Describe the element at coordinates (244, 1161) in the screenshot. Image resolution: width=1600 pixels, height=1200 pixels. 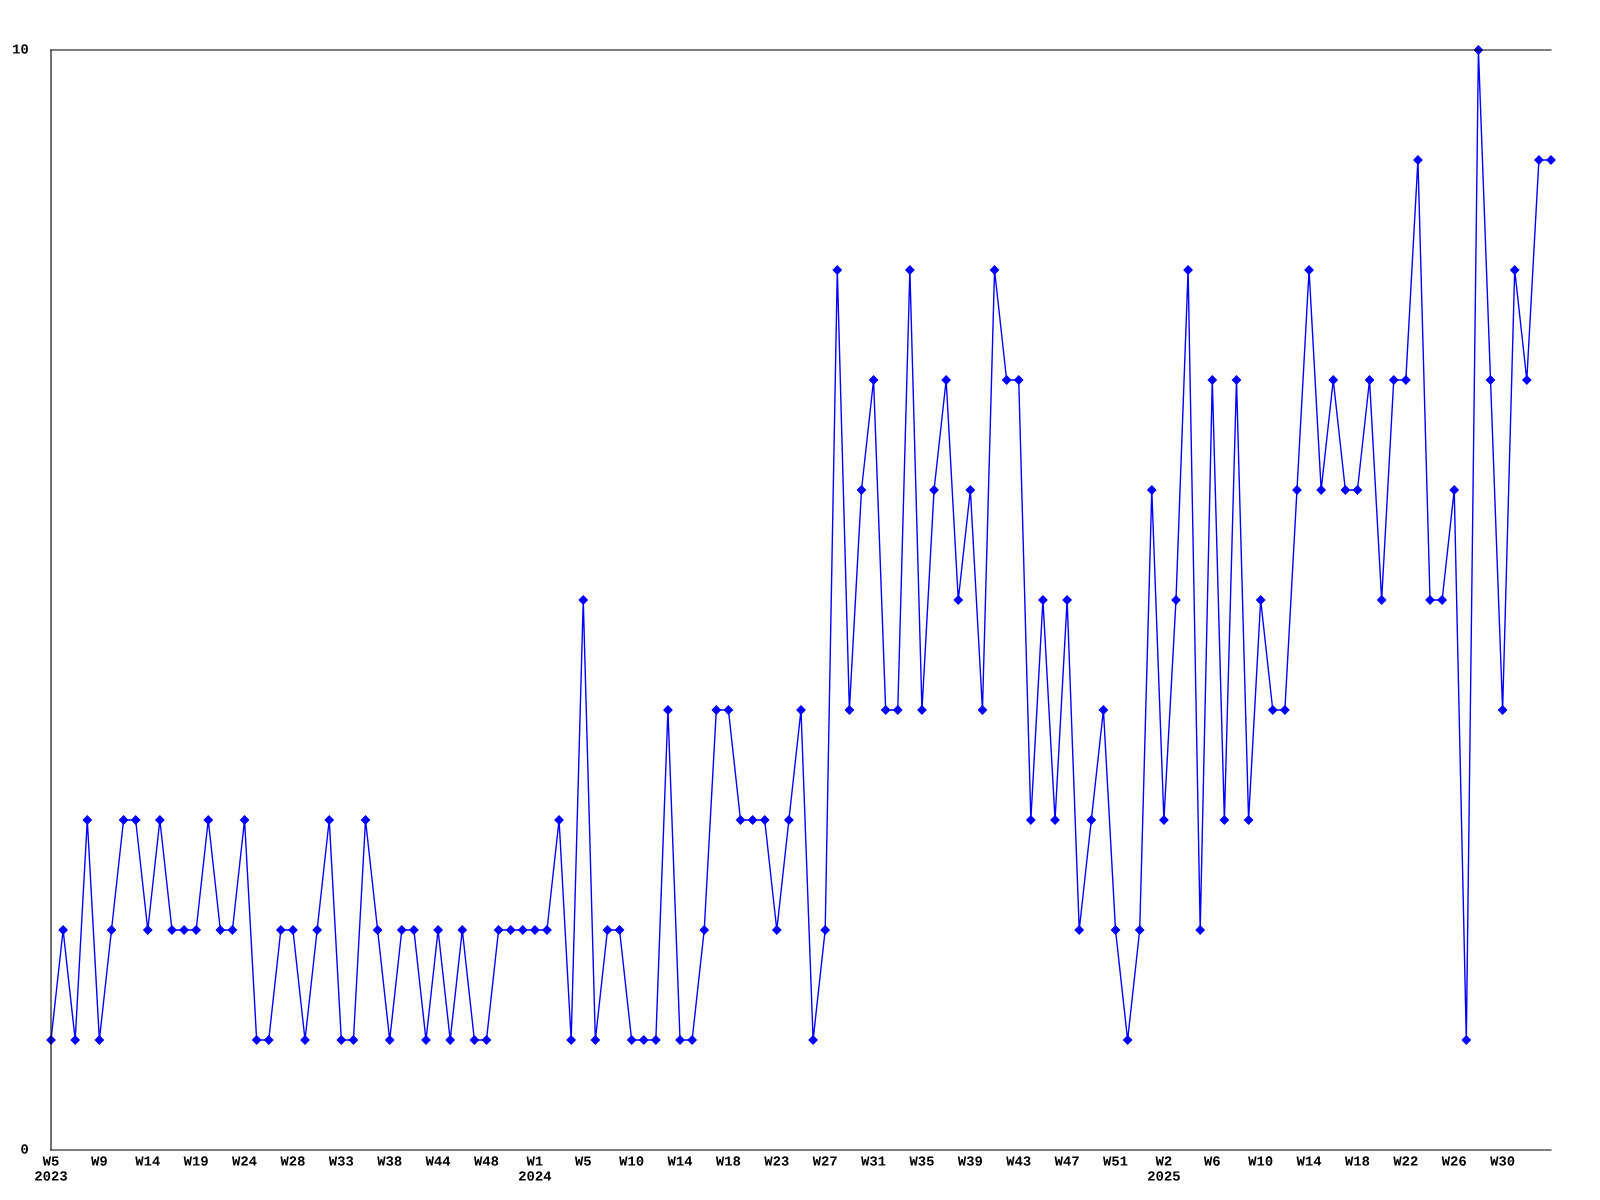
I see `x-tick-label: W24` at that location.